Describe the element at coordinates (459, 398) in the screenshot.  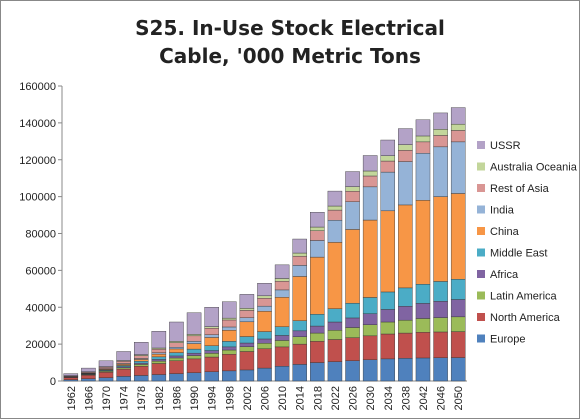
I see `x-tick-label: 2050` at that location.